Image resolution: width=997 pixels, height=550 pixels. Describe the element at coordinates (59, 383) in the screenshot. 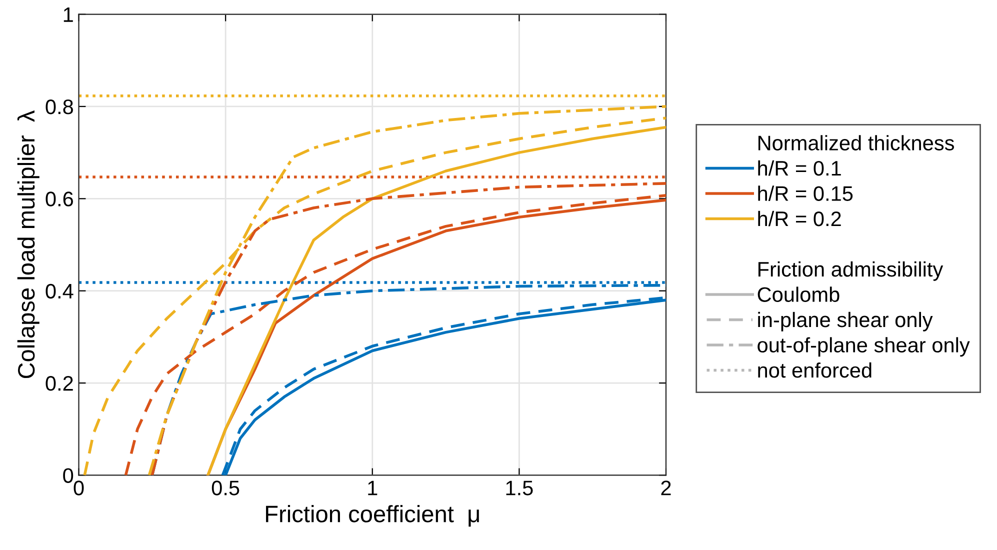

I see `y-tick-label: 0.2` at that location.